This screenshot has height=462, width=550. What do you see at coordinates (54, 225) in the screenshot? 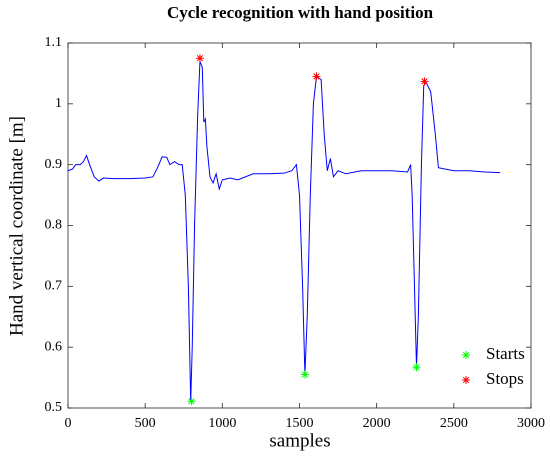
I see `y-tick-label: 0.8` at bounding box center [54, 225].